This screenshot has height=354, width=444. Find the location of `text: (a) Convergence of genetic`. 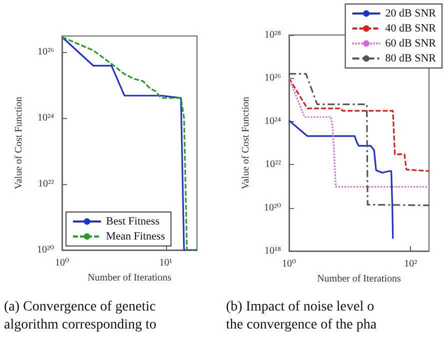

text: (a) Convergence of genetic is located at coordinates (80, 307).